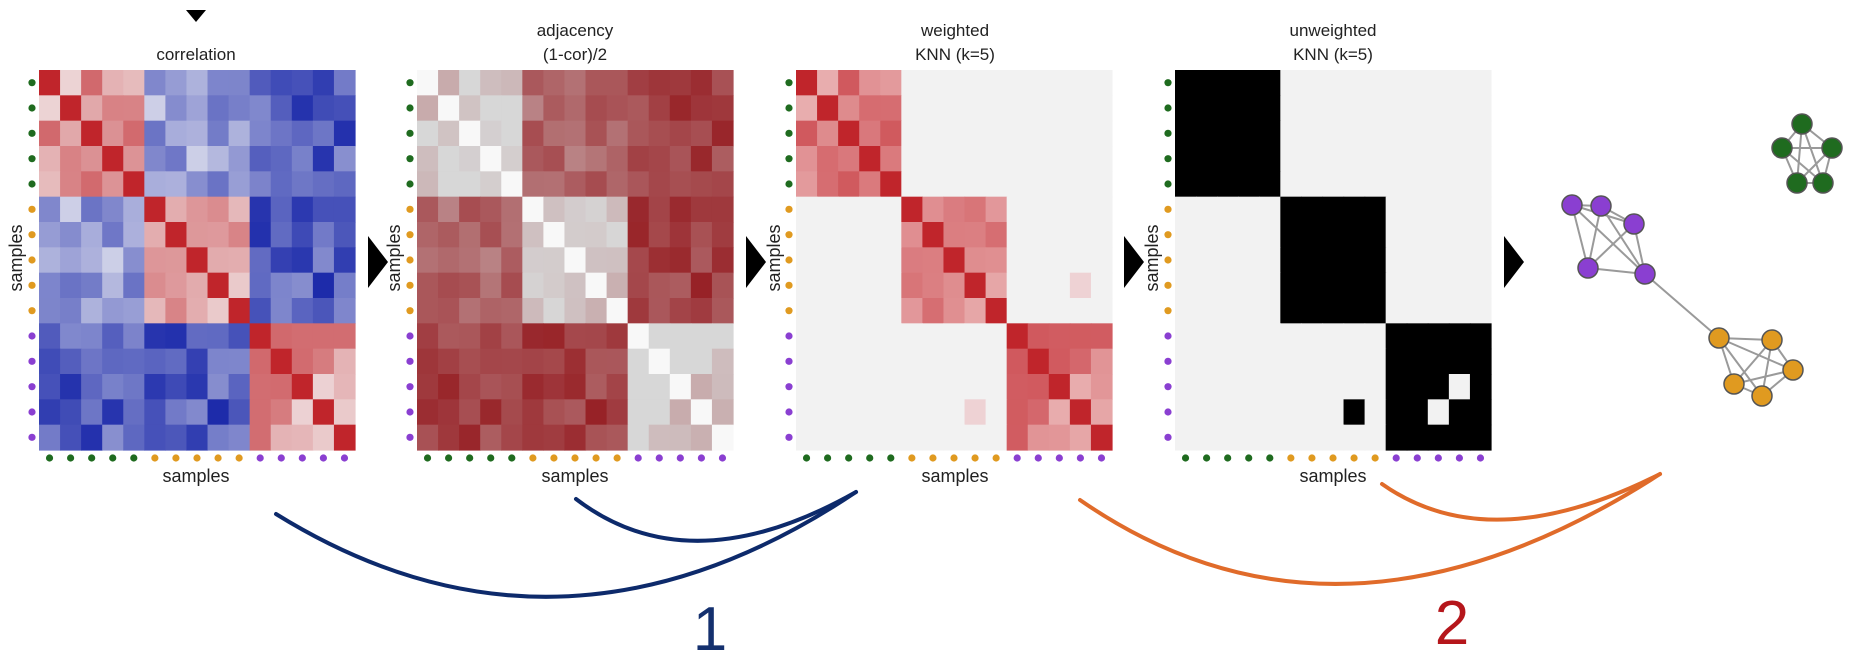  Describe the element at coordinates (1370, 529) in the screenshot. I see `step-2-arcs` at that location.